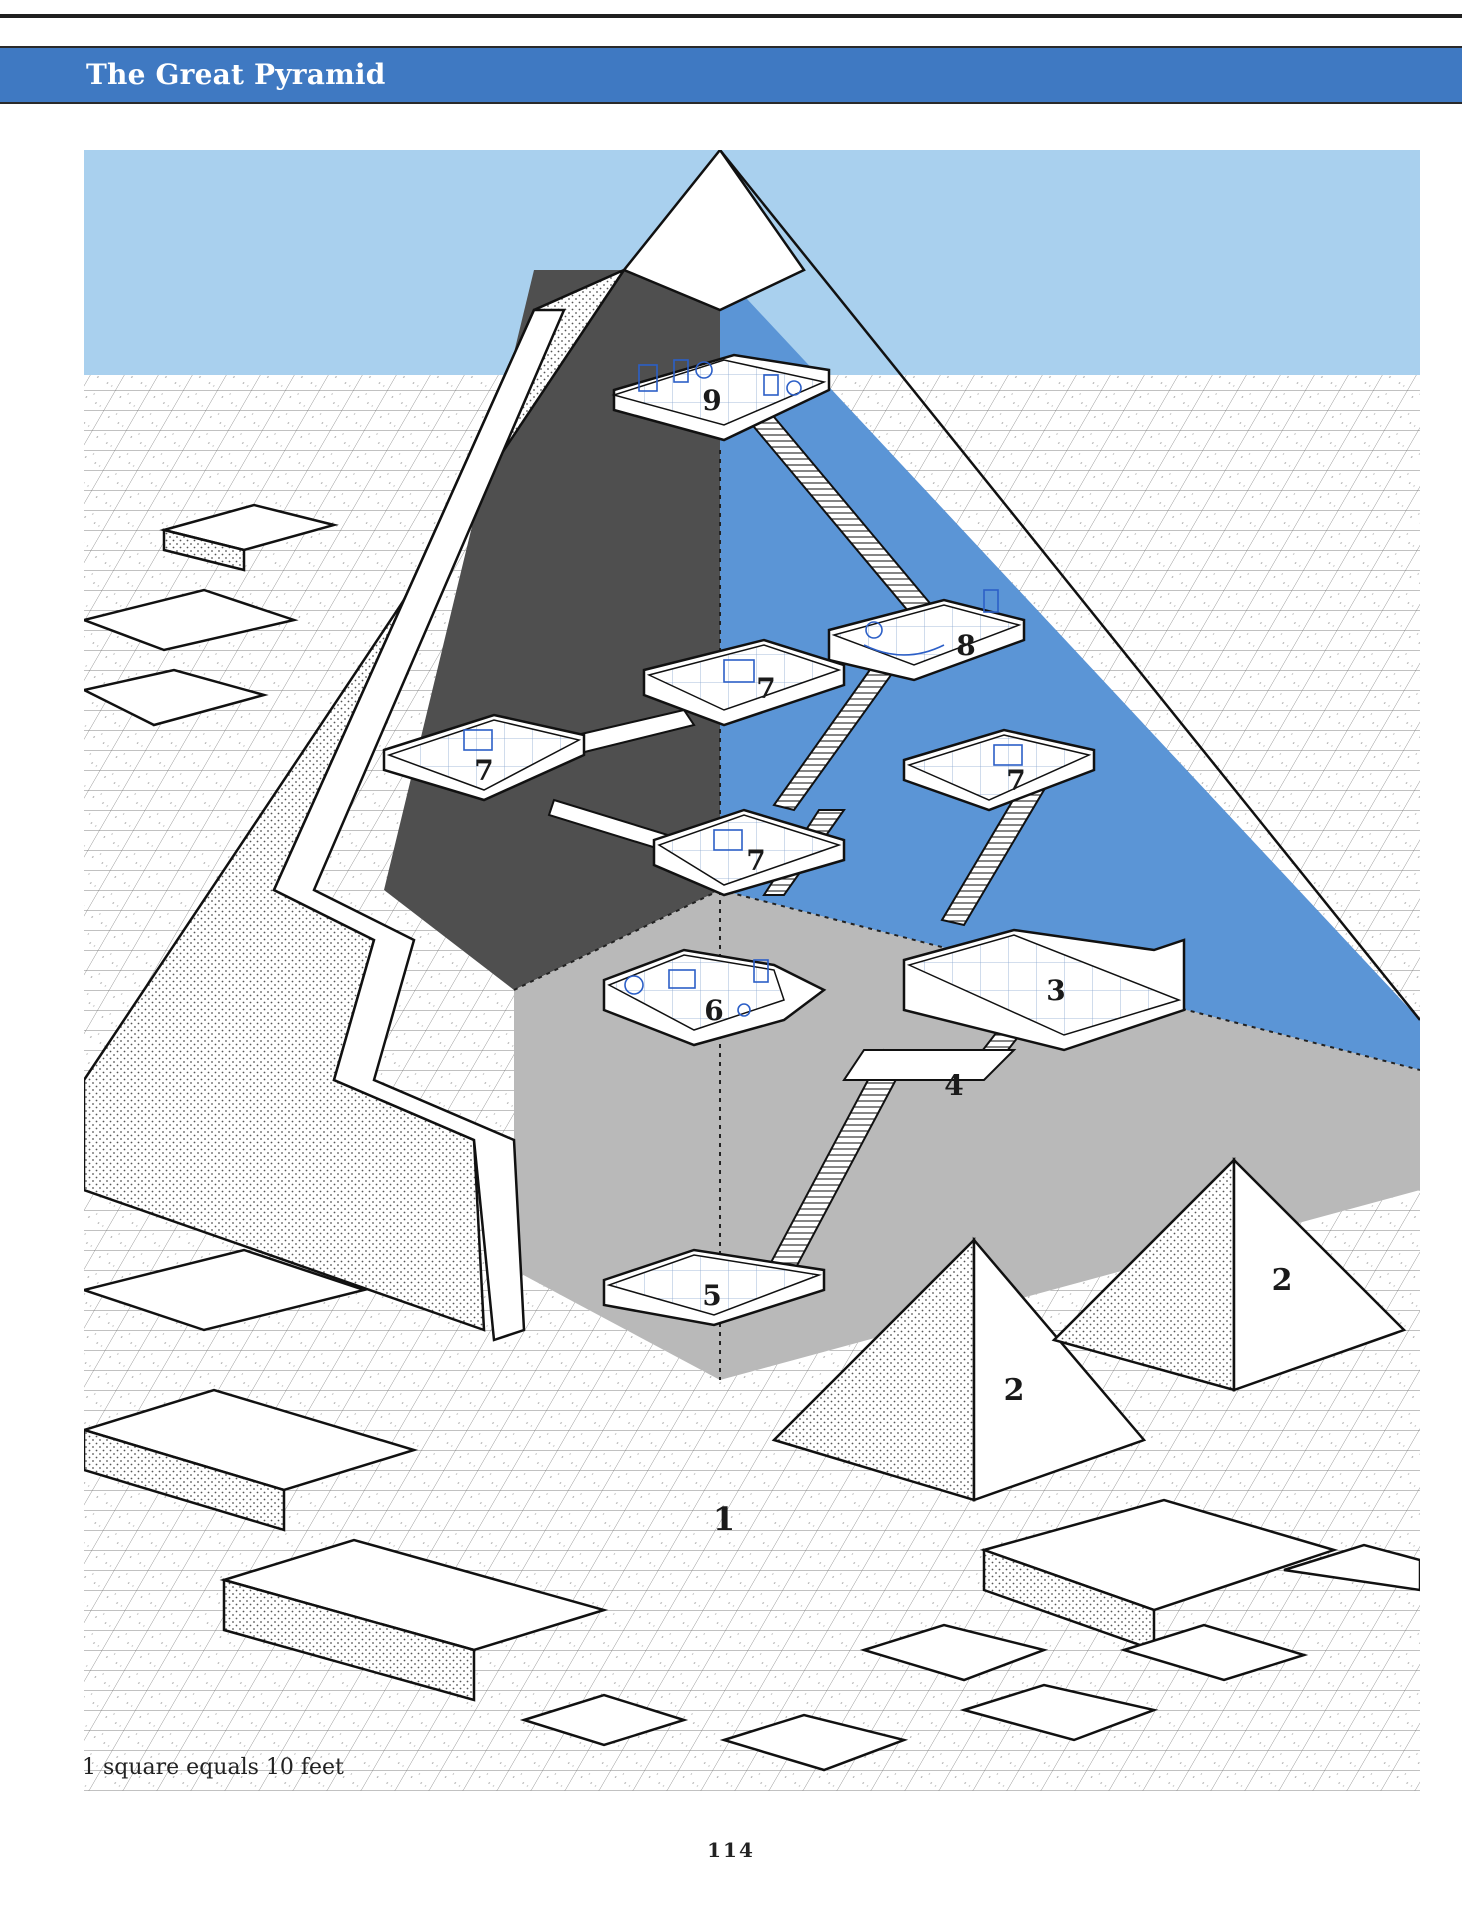 The image size is (1462, 1921). I want to click on room-6: 6, so click(714, 997).